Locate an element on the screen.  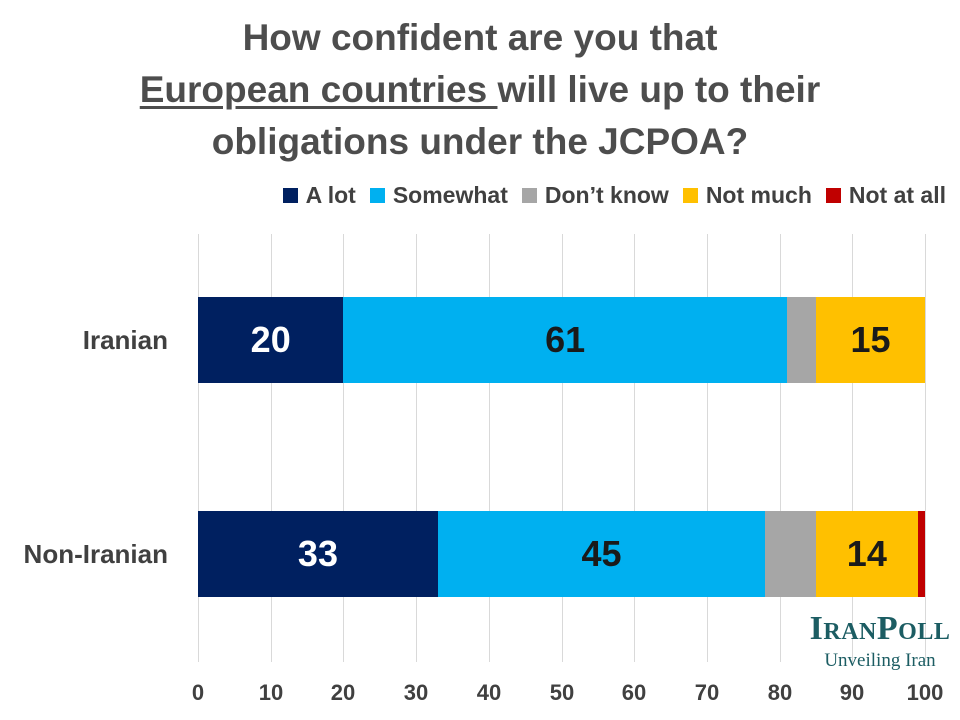
legend-label-not-at-all: Not at all is located at coordinates (897, 194).